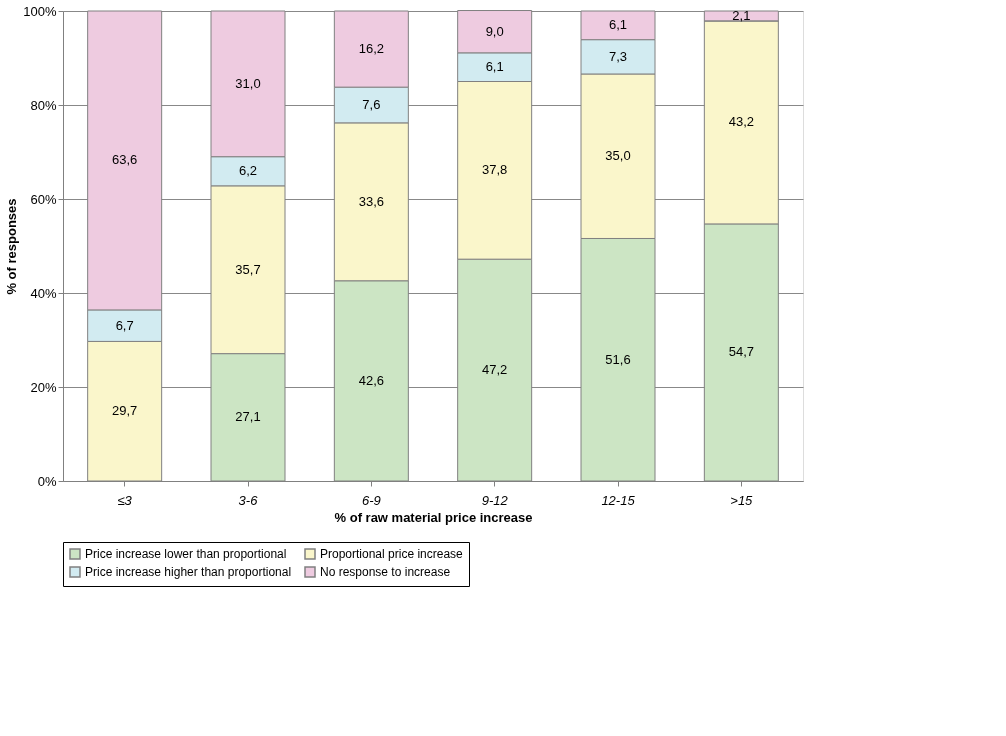  I want to click on legend-label: Proportional price increase, so click(392, 554).